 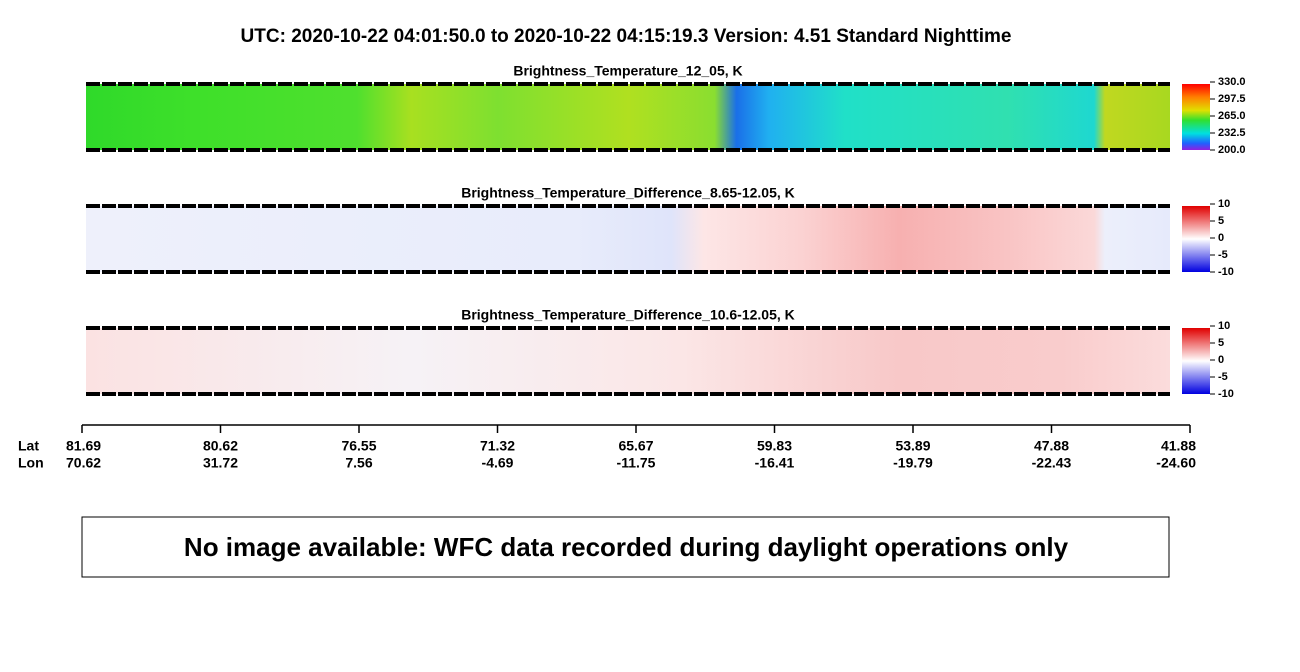 I want to click on lon-value: -4.69, so click(x=498, y=463).